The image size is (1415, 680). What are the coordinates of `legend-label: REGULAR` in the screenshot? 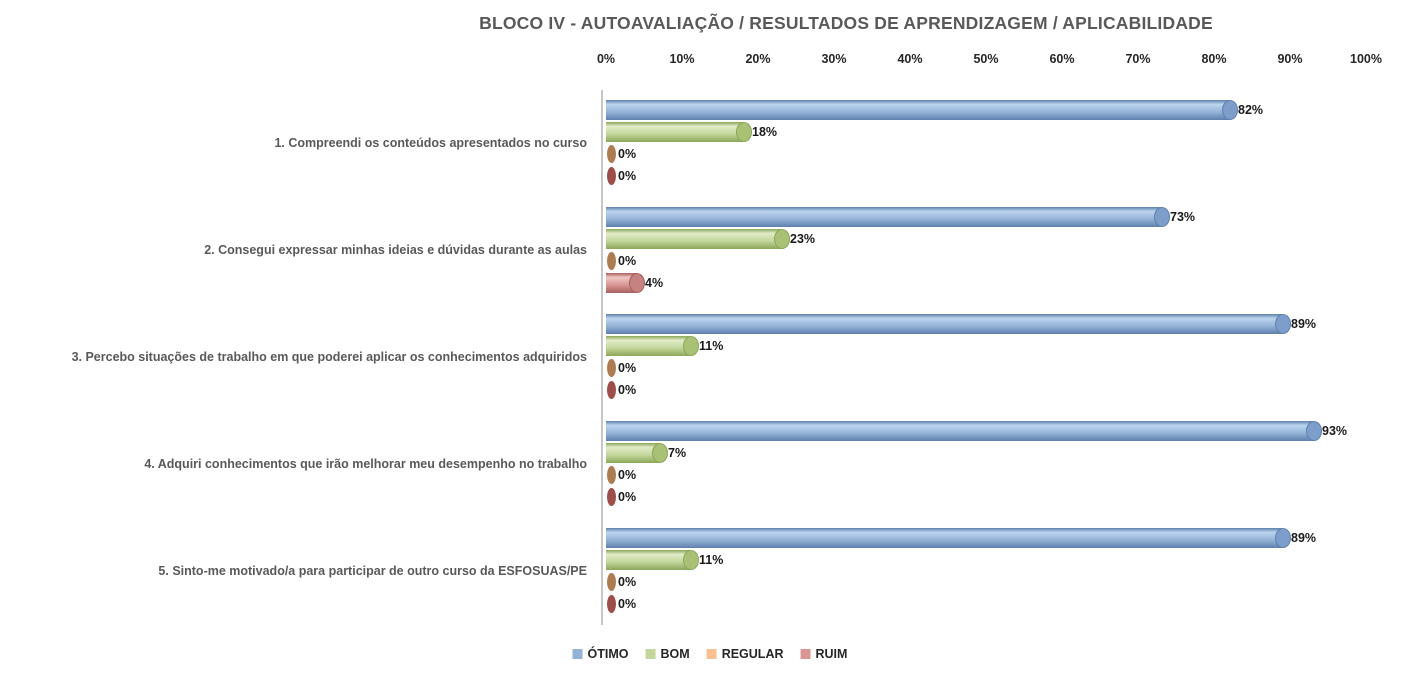 It's located at (752, 654).